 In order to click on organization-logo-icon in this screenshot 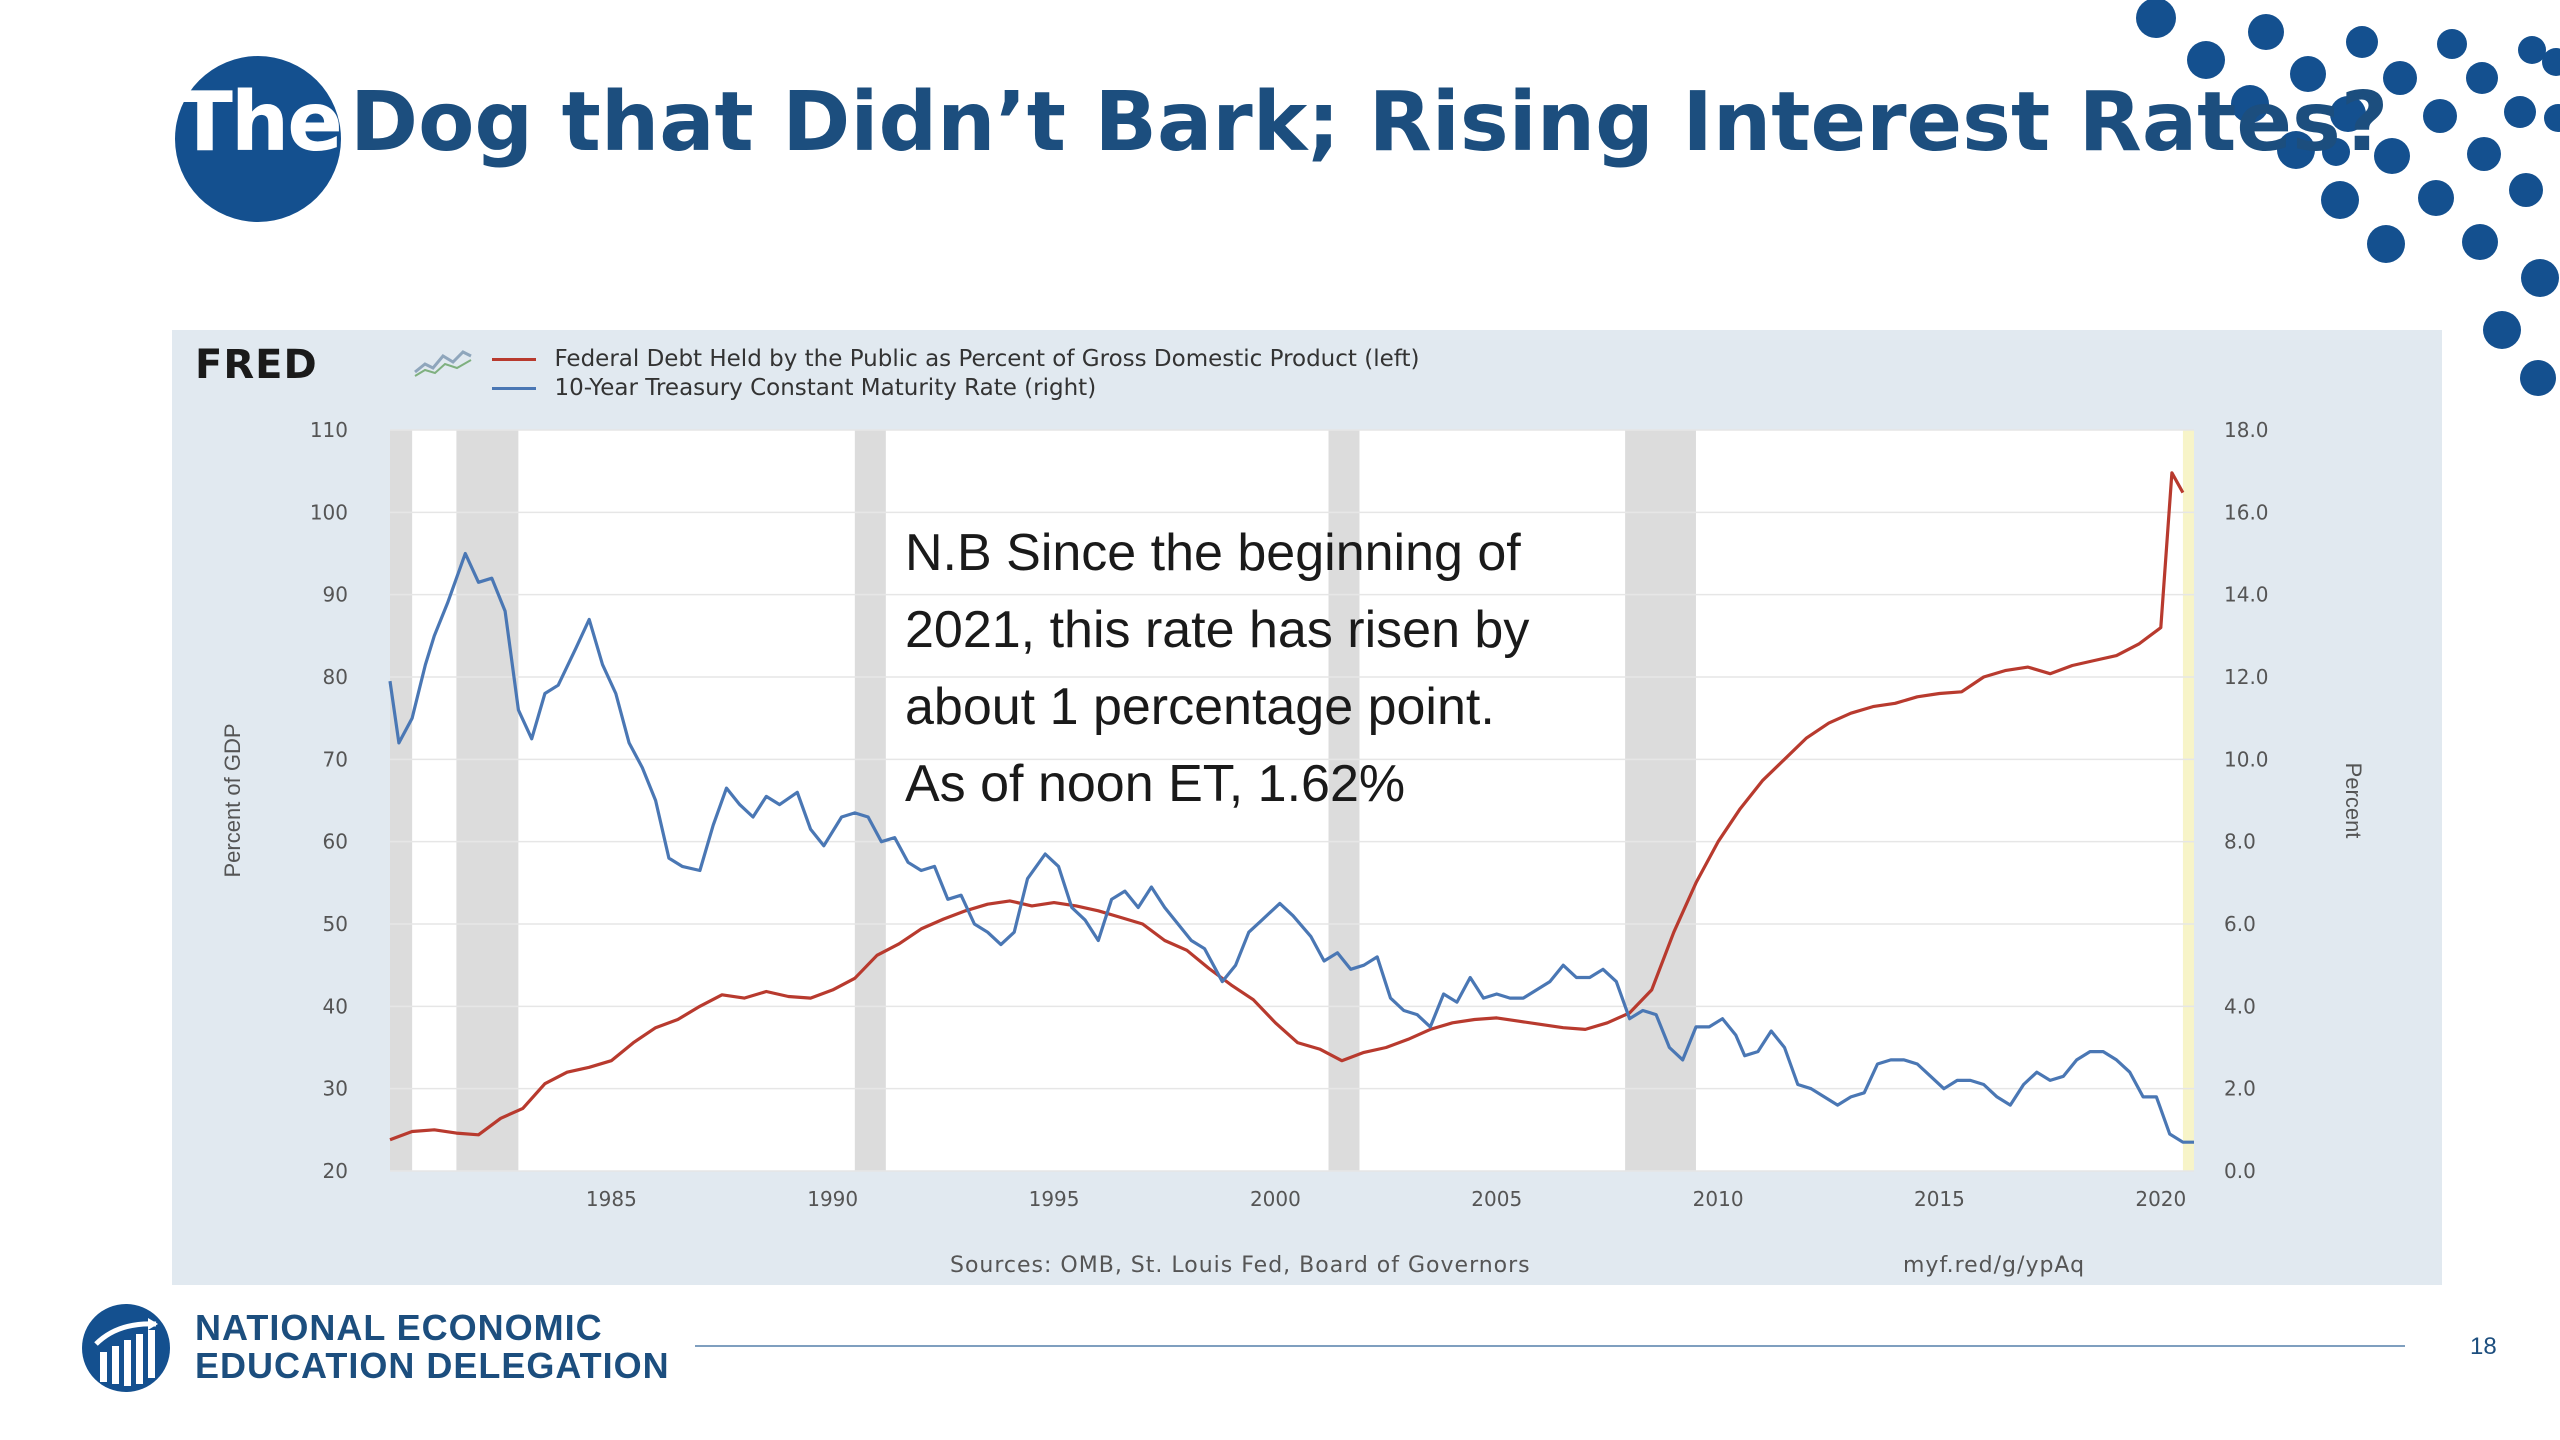, I will do `click(126, 1348)`.